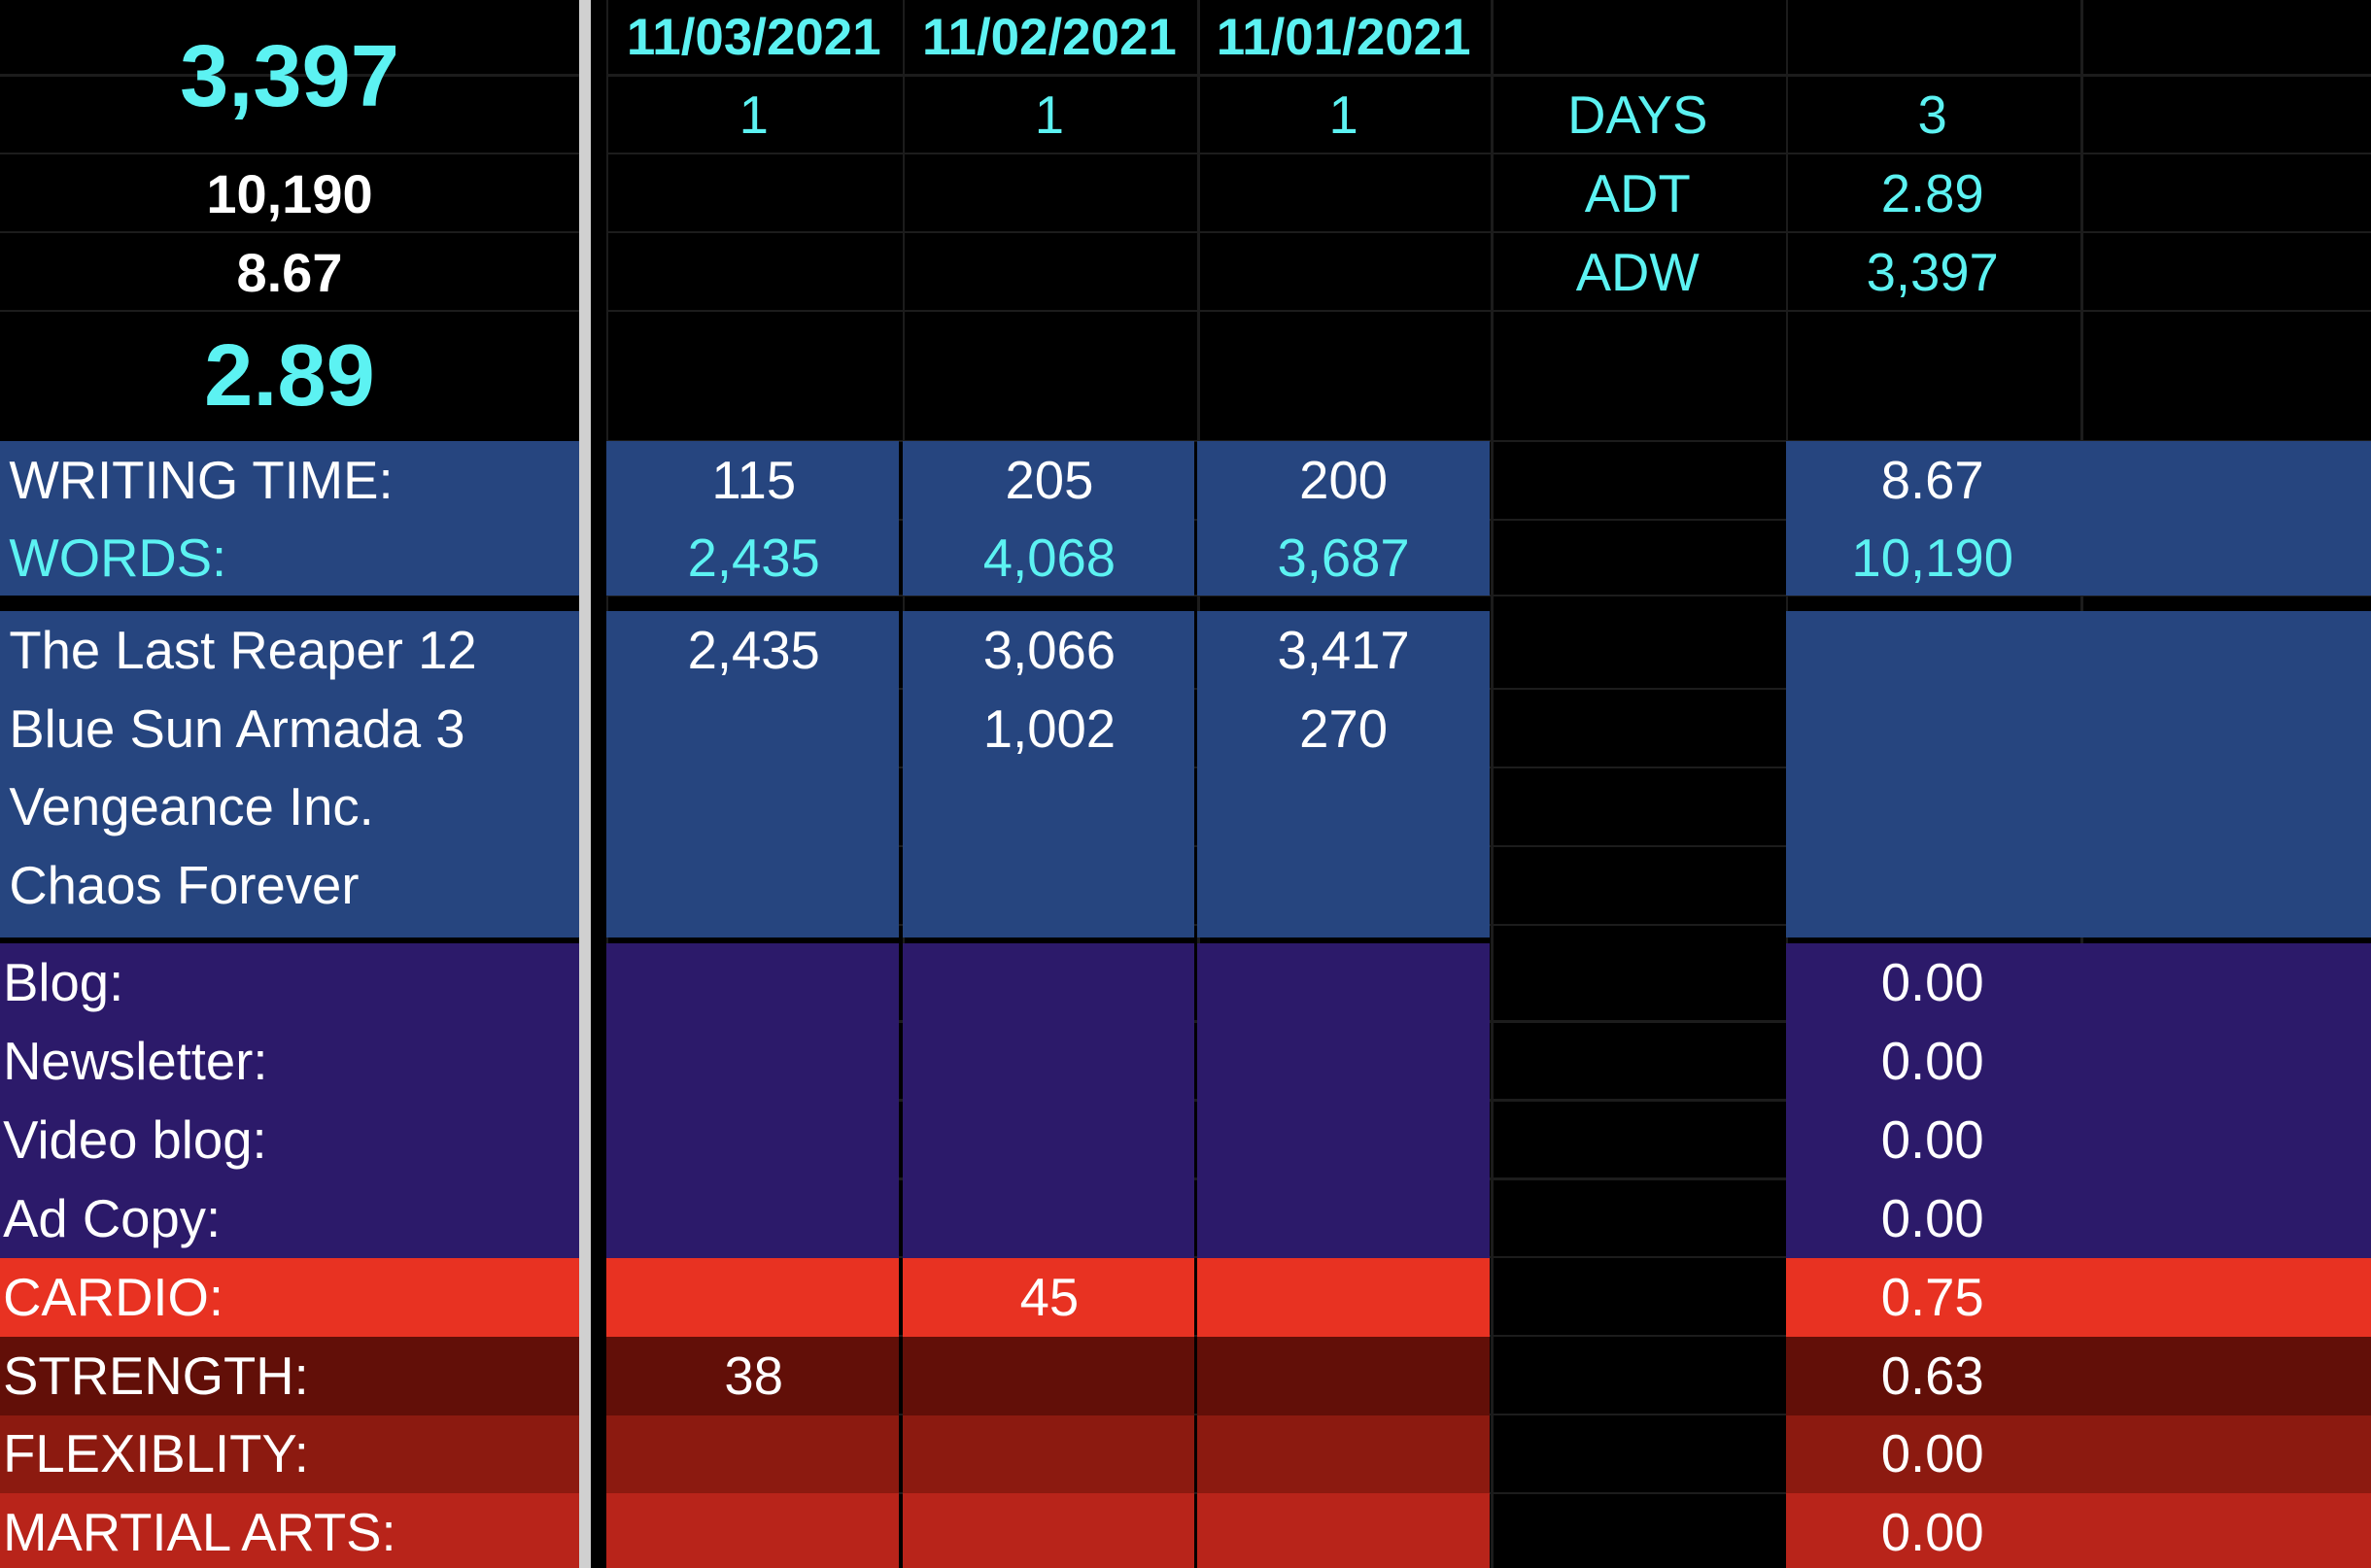 This screenshot has height=1568, width=2371. Describe the element at coordinates (112, 1218) in the screenshot. I see `row-label: Ad Copy:` at that location.